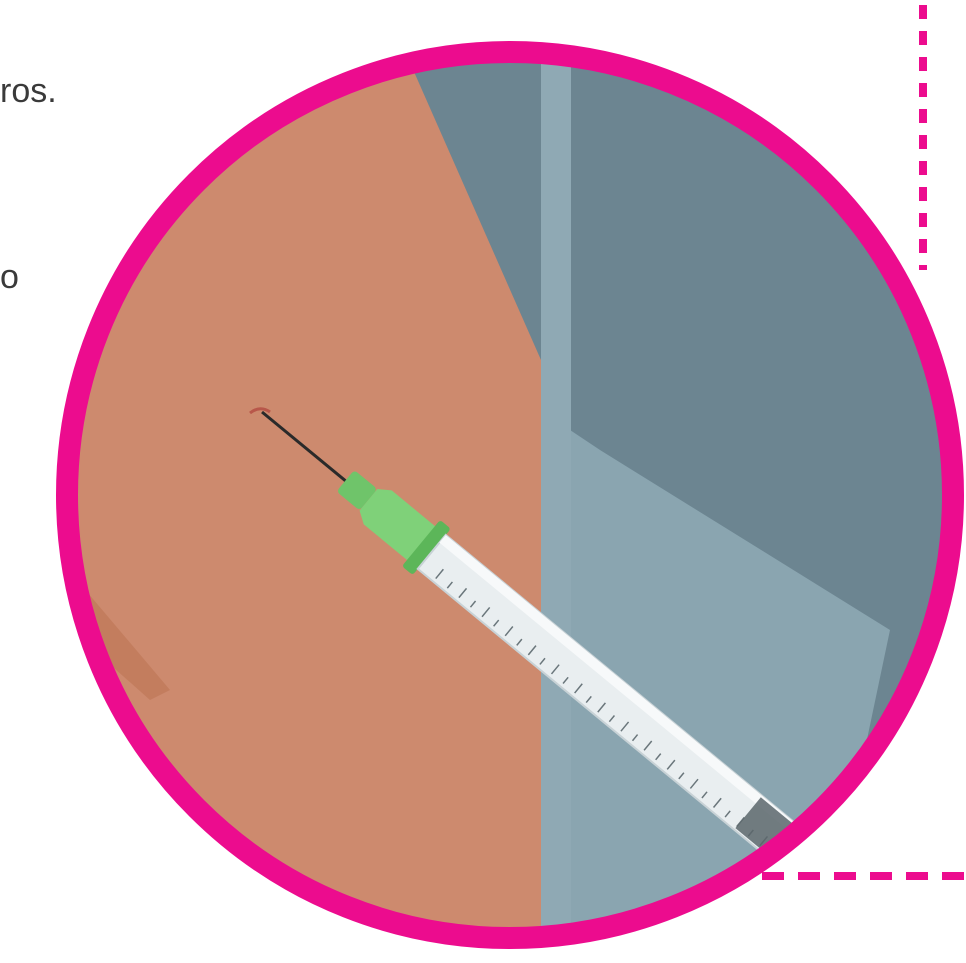  I want to click on needle-hub, so click(357, 490).